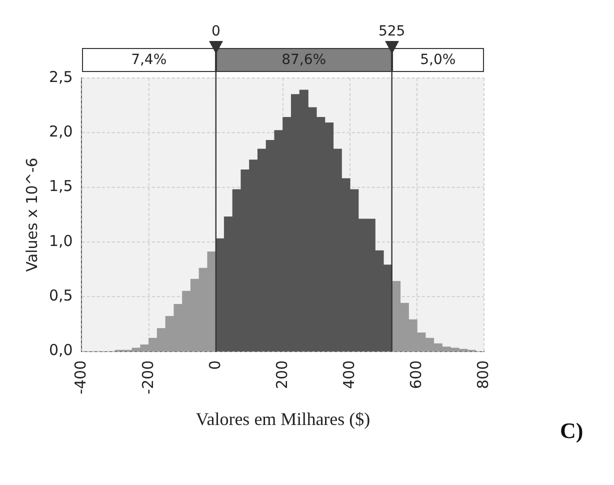 Image resolution: width=614 pixels, height=485 pixels. What do you see at coordinates (483, 374) in the screenshot?
I see `x-tick-label: 800` at bounding box center [483, 374].